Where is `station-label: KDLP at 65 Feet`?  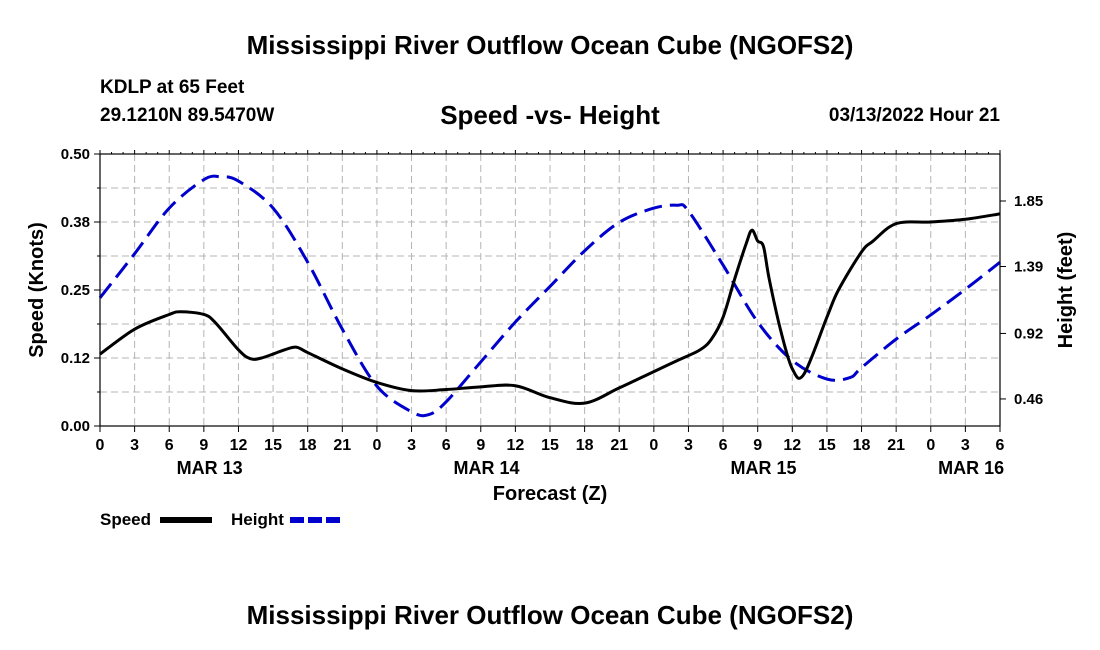
station-label: KDLP at 65 Feet is located at coordinates (172, 87).